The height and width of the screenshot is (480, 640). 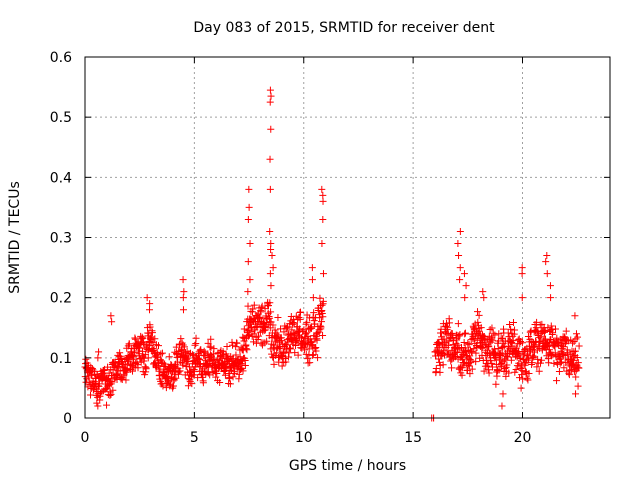 I want to click on x-tick-label: 15, so click(x=413, y=438).